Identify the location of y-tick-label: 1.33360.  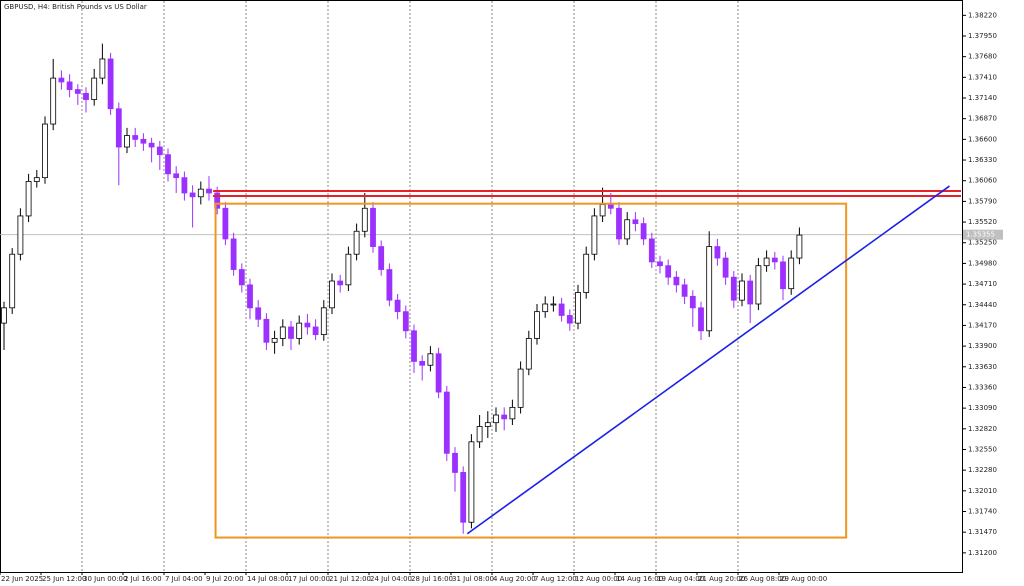
(982, 387).